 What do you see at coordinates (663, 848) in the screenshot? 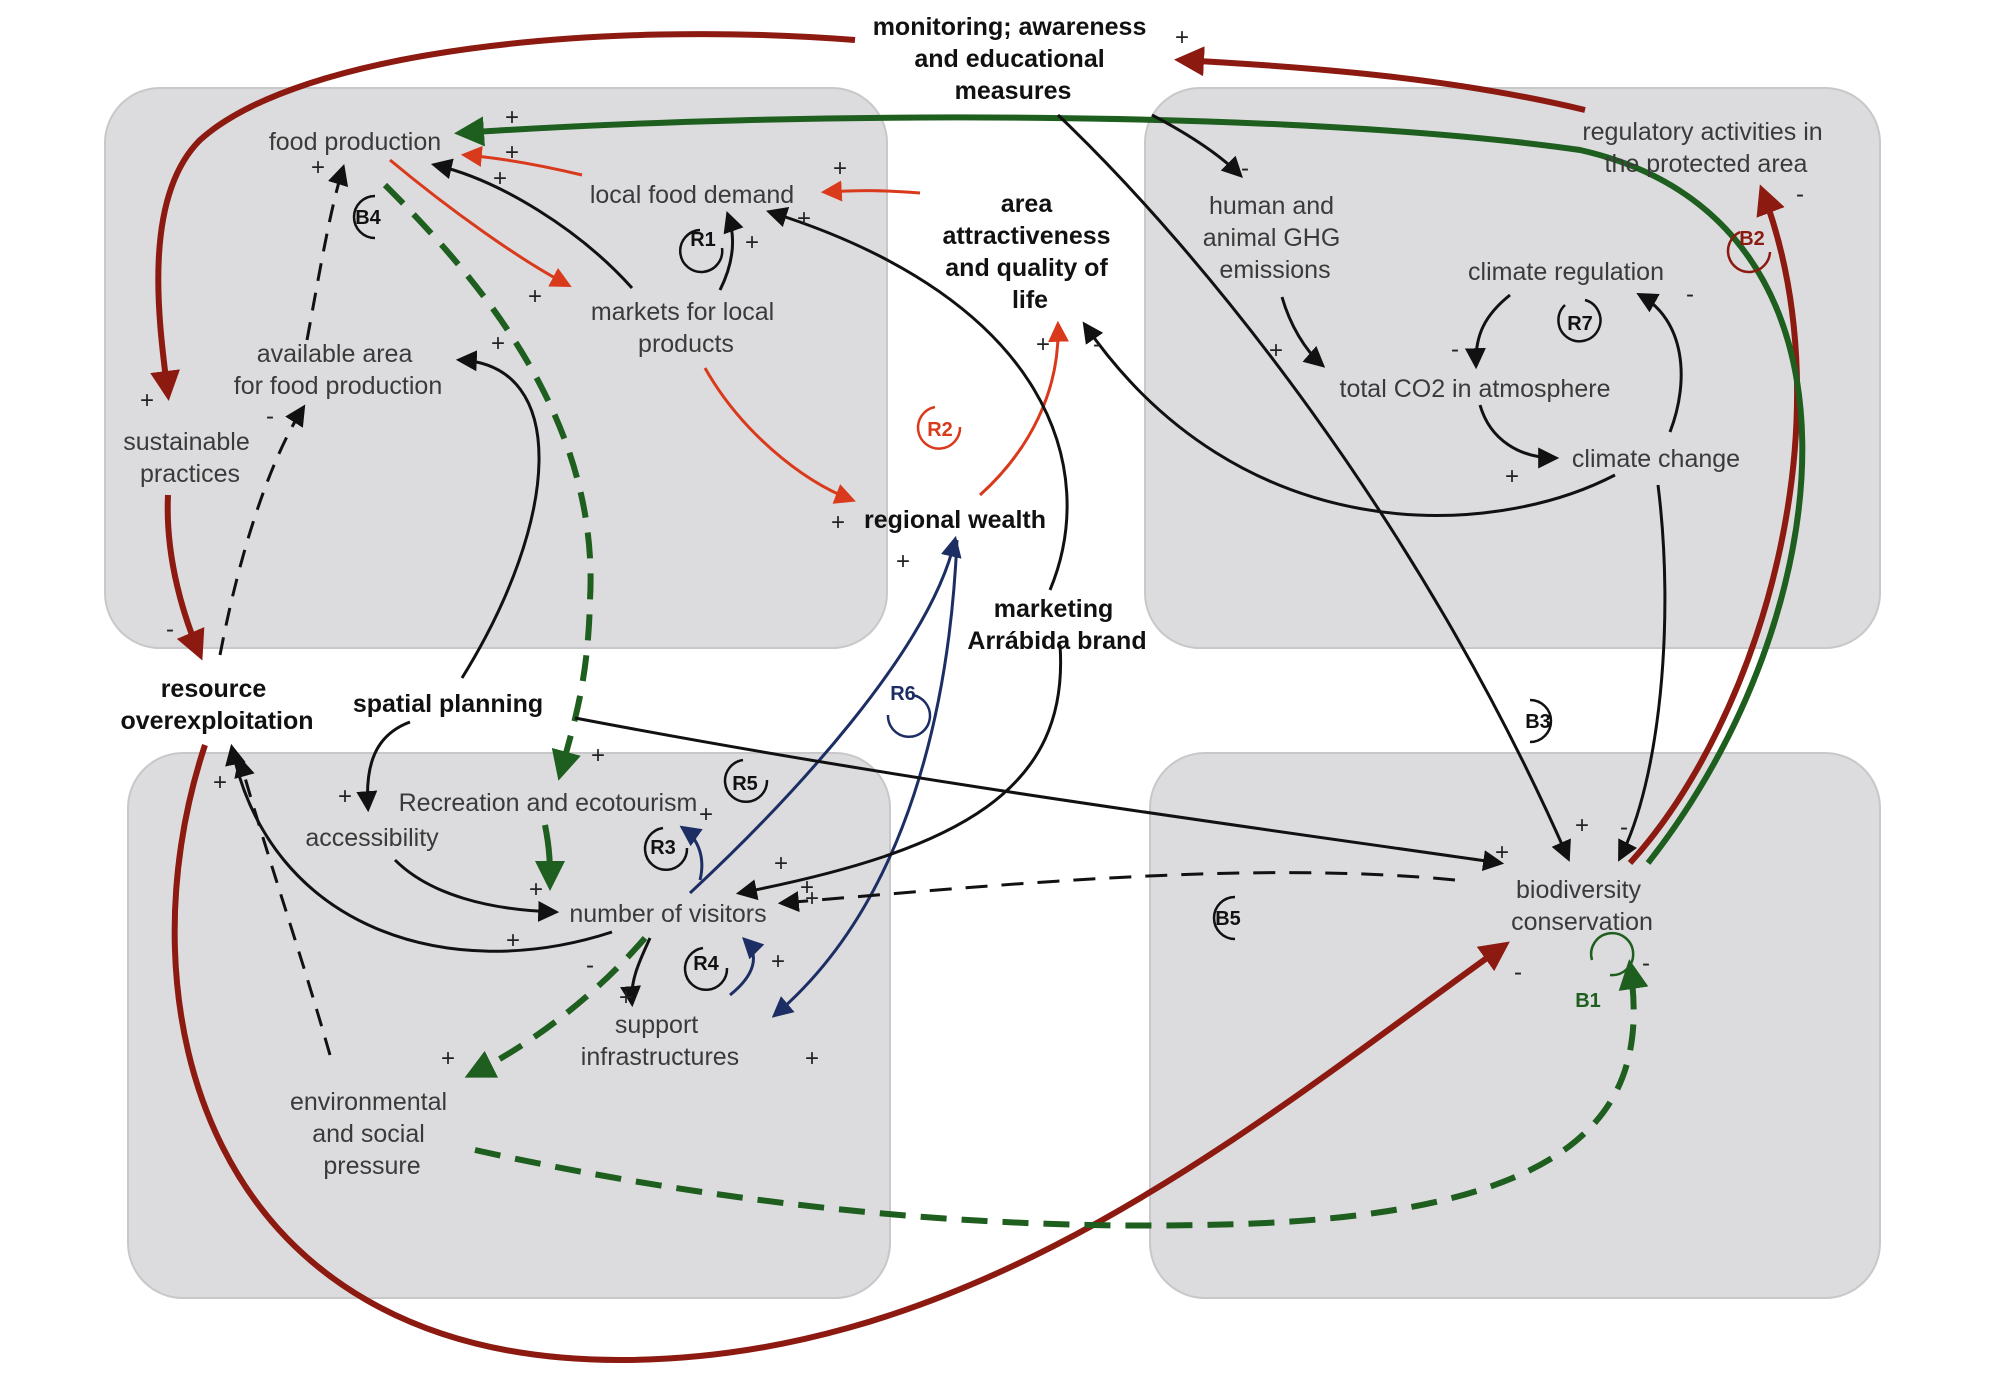
I see `svg-text: R3` at bounding box center [663, 848].